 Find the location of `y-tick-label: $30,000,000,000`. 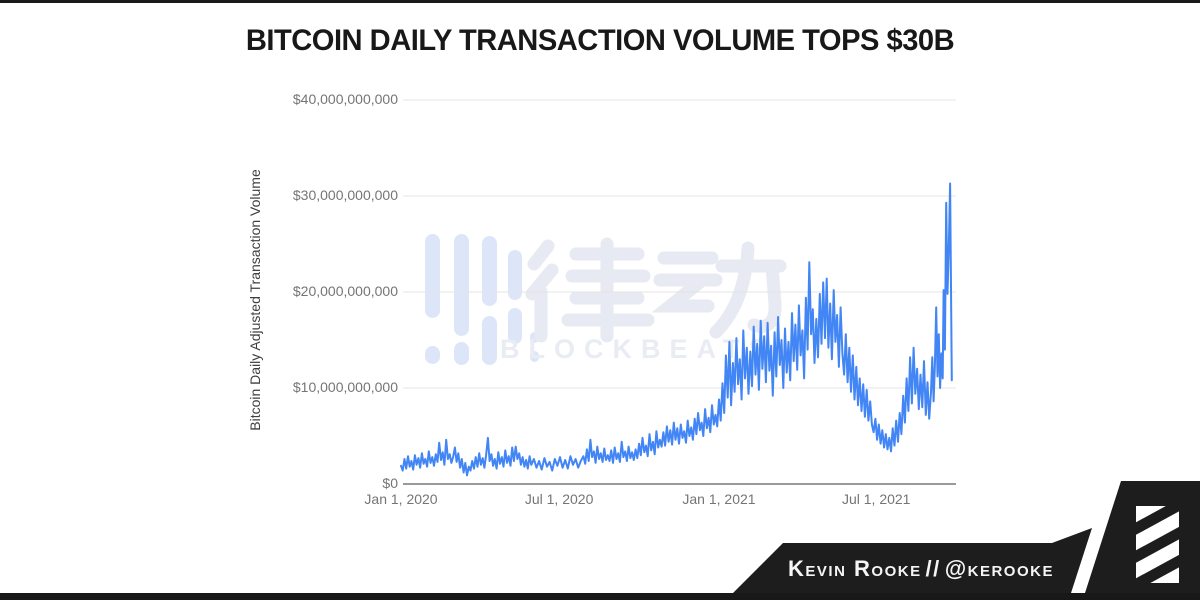

y-tick-label: $30,000,000,000 is located at coordinates (345, 195).